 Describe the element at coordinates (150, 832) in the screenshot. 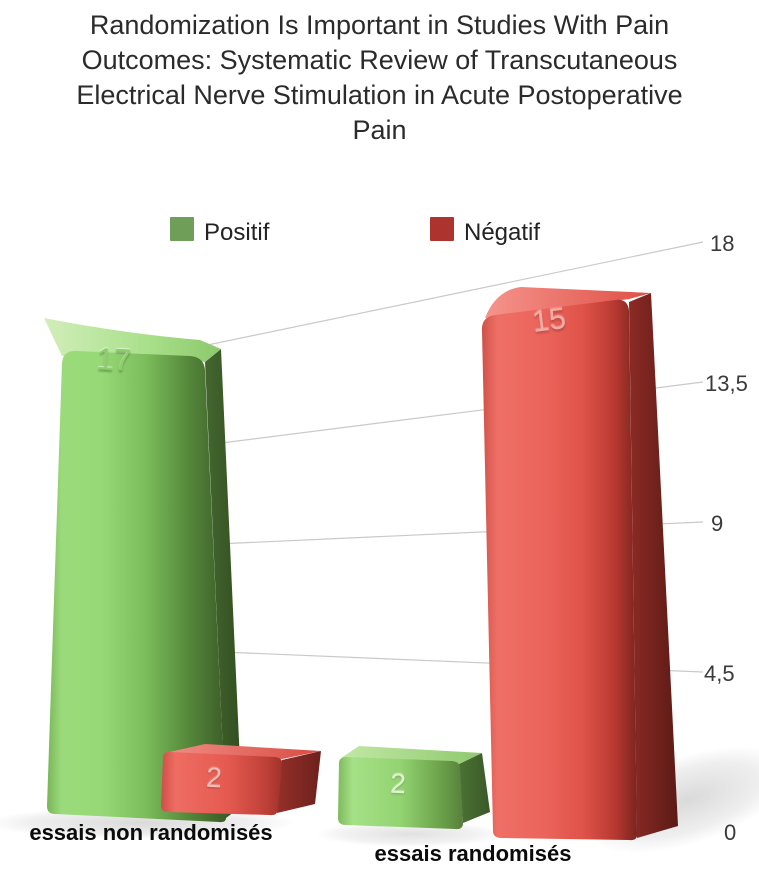

I see `category-label-non-randomises: essais non randomisés` at that location.